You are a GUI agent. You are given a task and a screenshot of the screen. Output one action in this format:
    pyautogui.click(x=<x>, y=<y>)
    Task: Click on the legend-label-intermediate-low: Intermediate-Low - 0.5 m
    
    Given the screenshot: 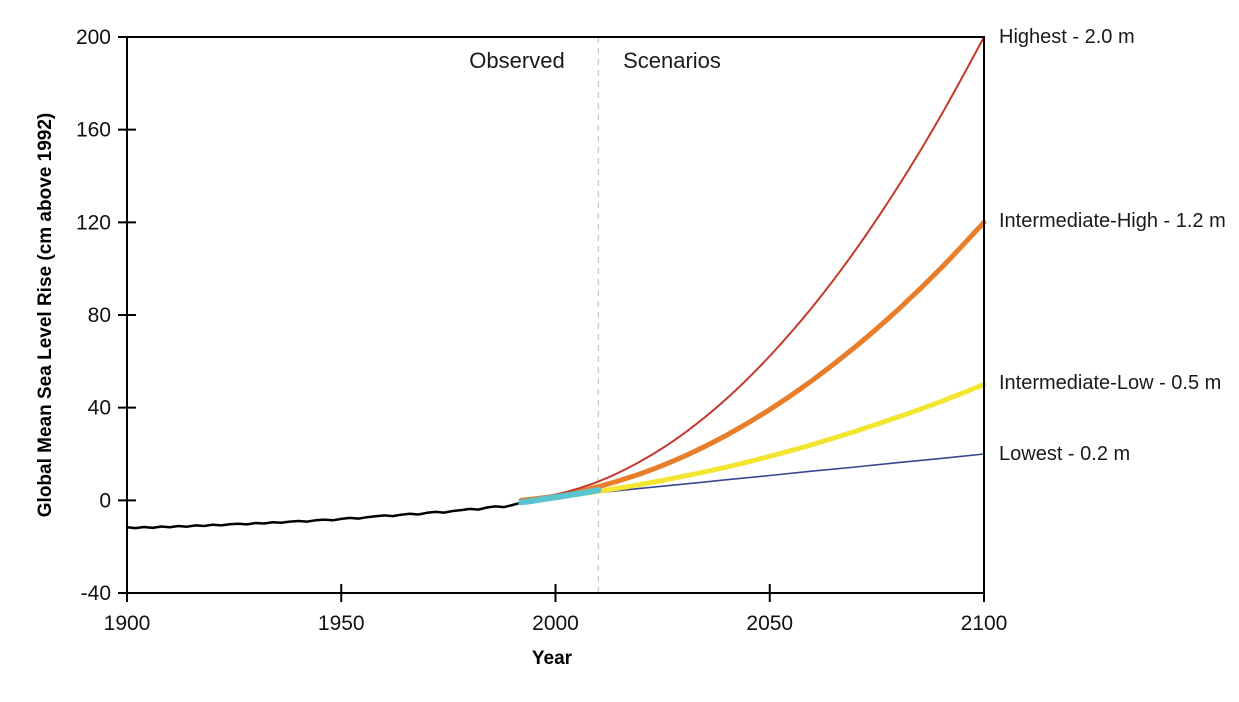 What is the action you would take?
    pyautogui.click(x=1110, y=383)
    